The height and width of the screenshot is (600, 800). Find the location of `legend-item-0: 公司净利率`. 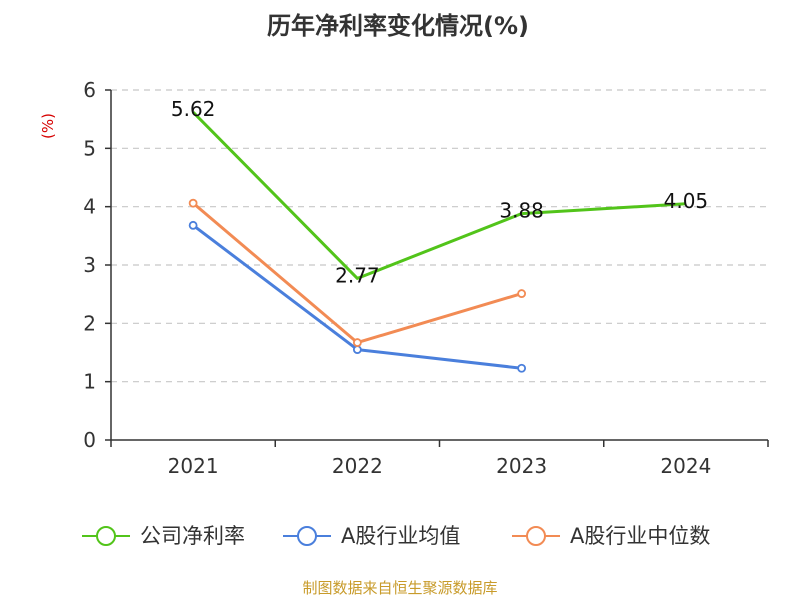

legend-item-0: 公司净利率 is located at coordinates (163, 536).